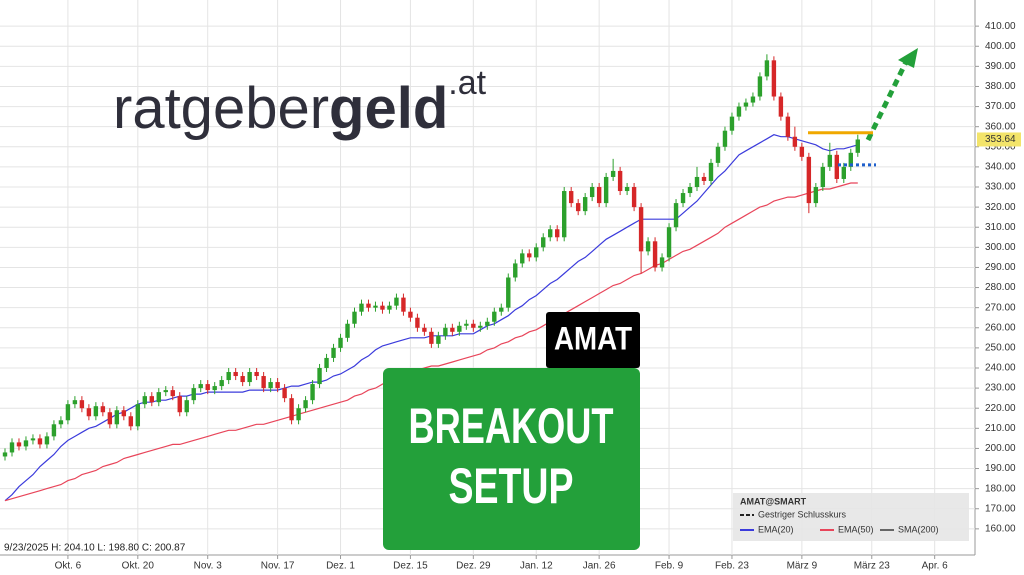  Describe the element at coordinates (95, 548) in the screenshot. I see `info-text: 9/23/2025 H: 204.10 L: 198.80 C: 200.87` at that location.